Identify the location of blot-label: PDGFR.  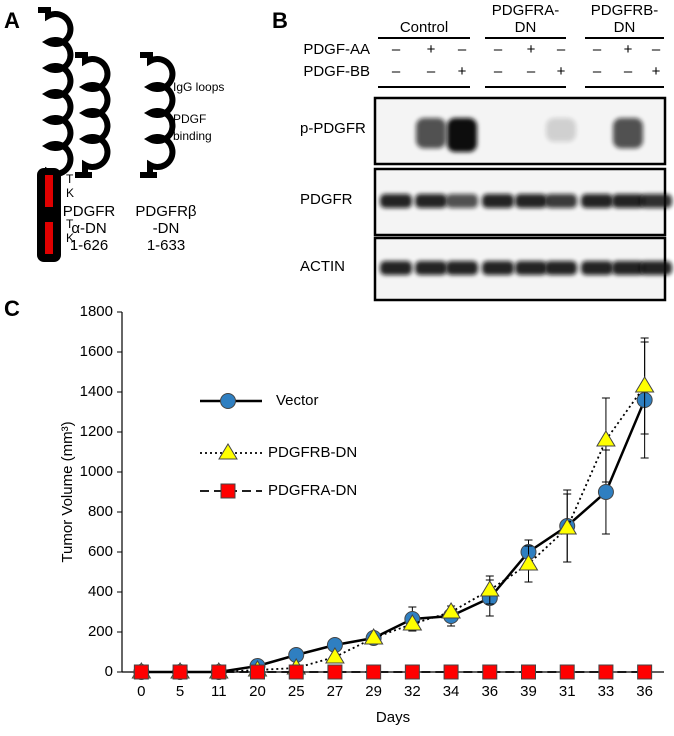
(326, 199).